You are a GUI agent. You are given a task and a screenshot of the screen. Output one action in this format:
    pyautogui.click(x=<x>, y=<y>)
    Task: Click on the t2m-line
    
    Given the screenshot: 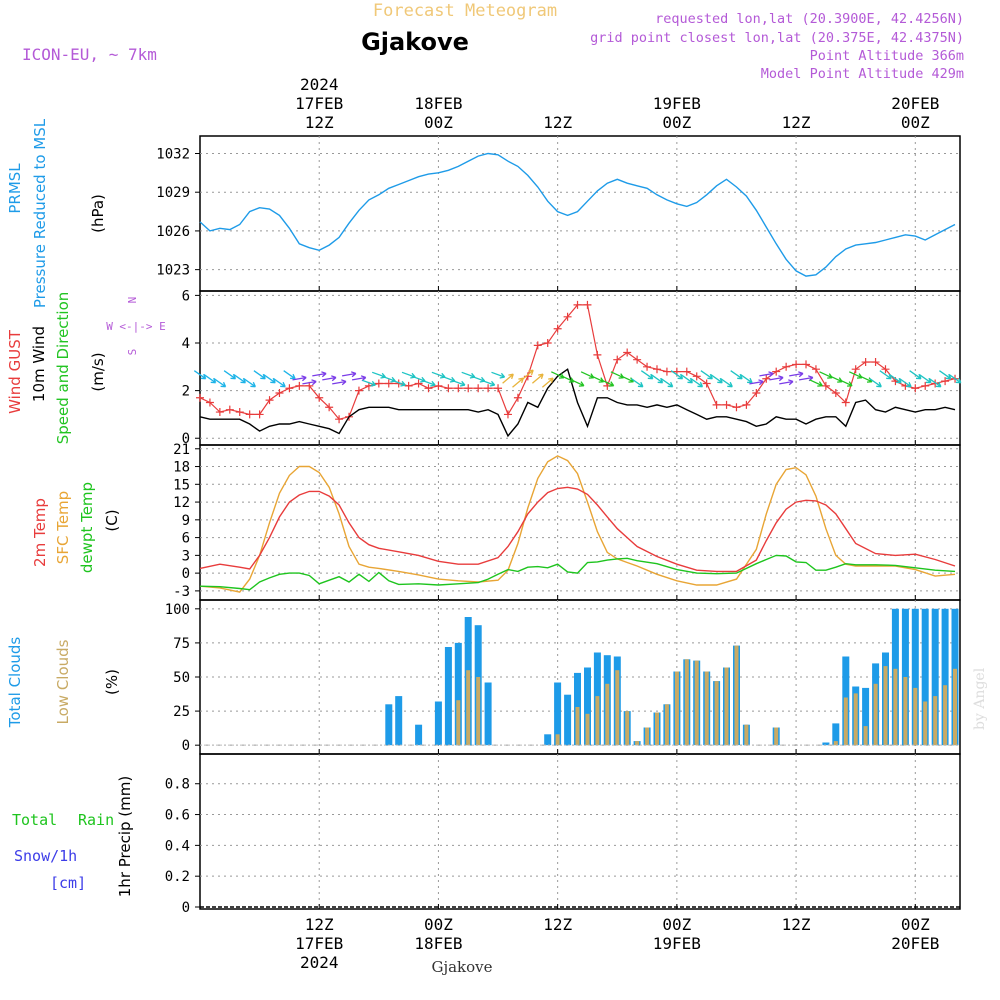 What is the action you would take?
    pyautogui.click(x=577, y=529)
    